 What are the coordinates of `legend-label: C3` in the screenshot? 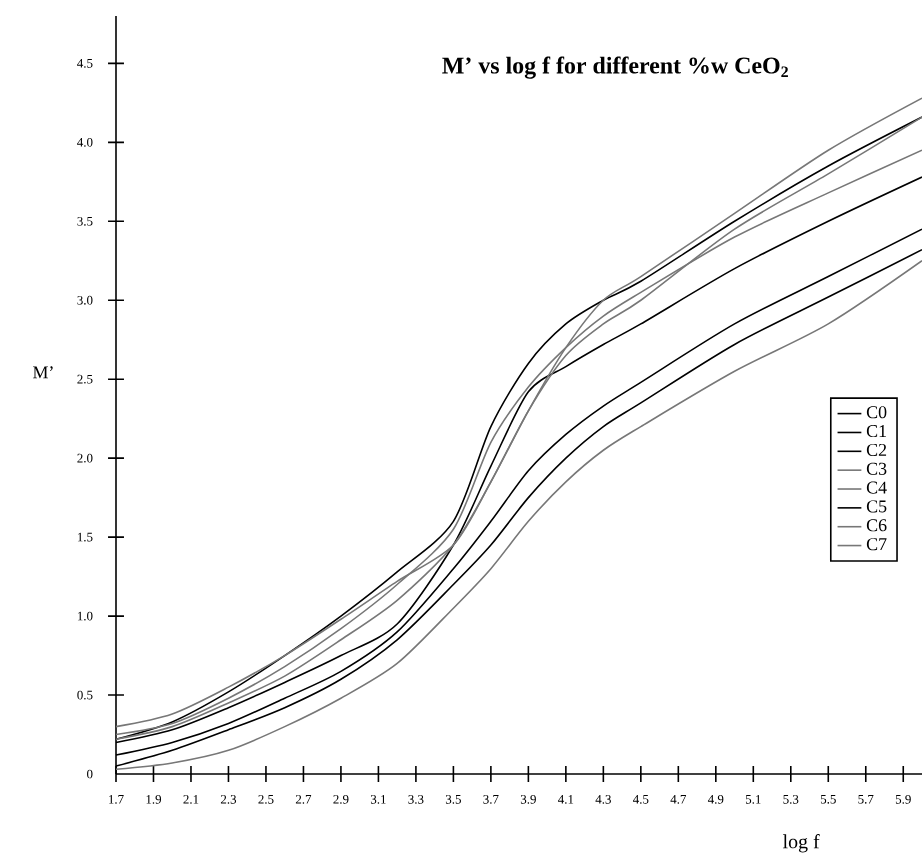 It's located at (876, 468).